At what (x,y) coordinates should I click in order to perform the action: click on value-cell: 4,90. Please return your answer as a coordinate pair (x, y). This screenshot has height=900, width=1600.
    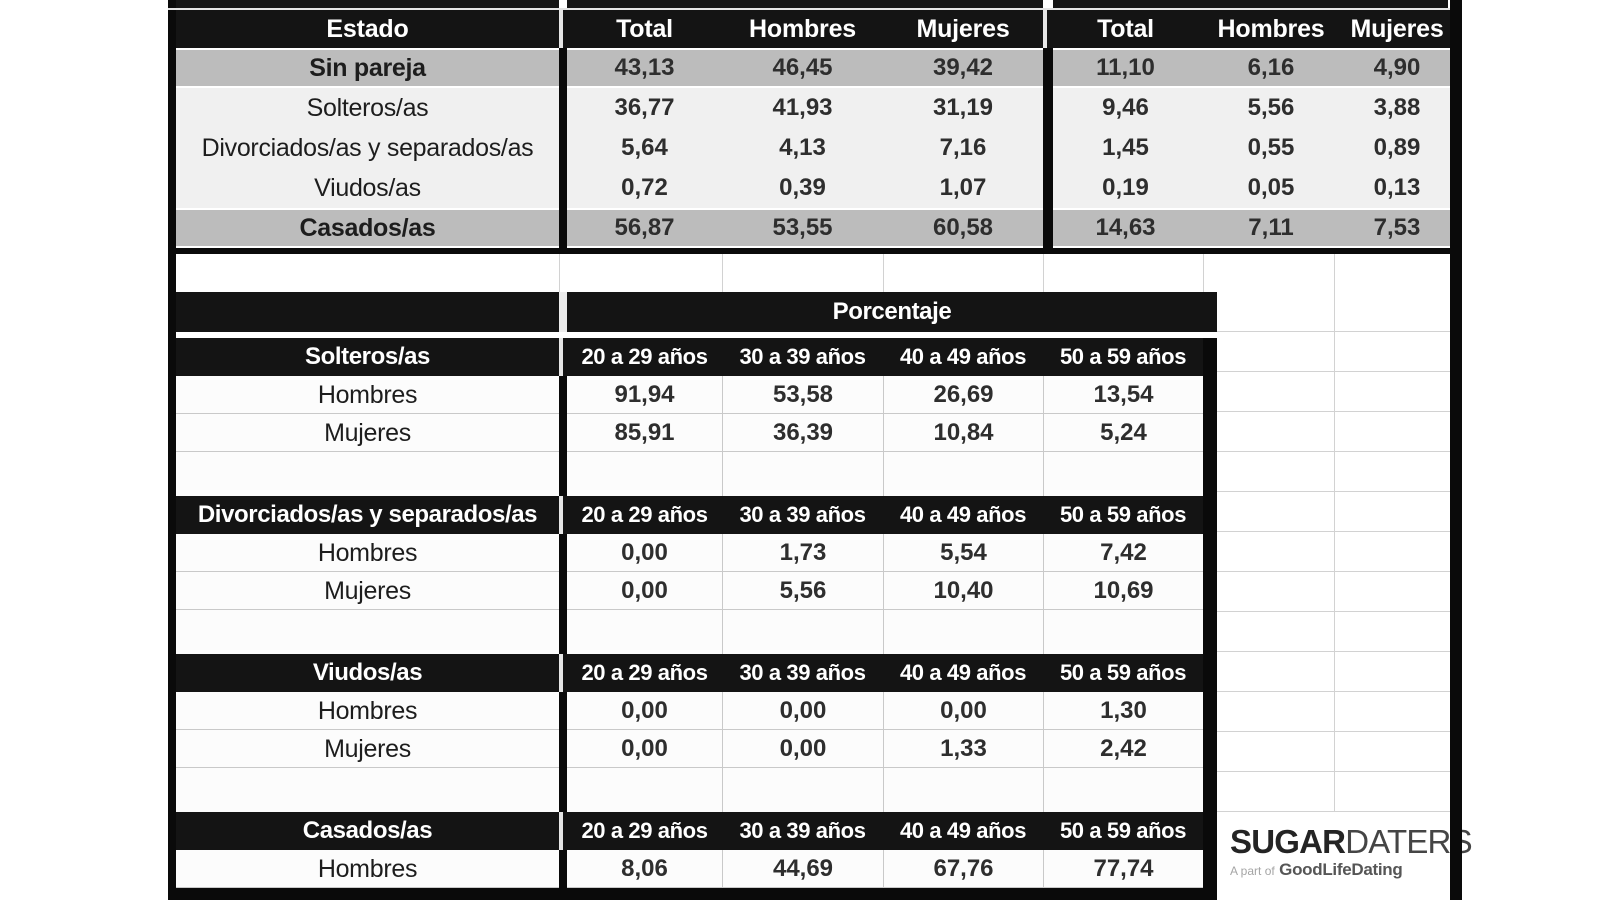
    Looking at the image, I should click on (1397, 68).